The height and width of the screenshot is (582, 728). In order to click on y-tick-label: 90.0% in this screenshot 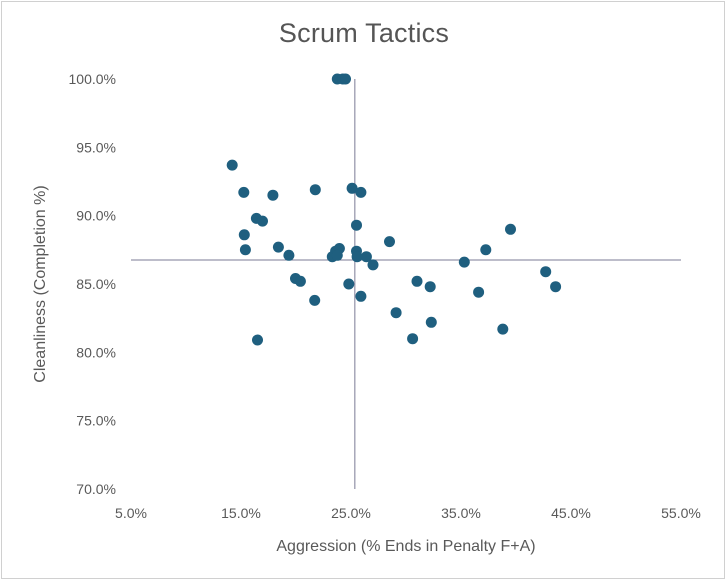, I will do `click(96, 216)`.